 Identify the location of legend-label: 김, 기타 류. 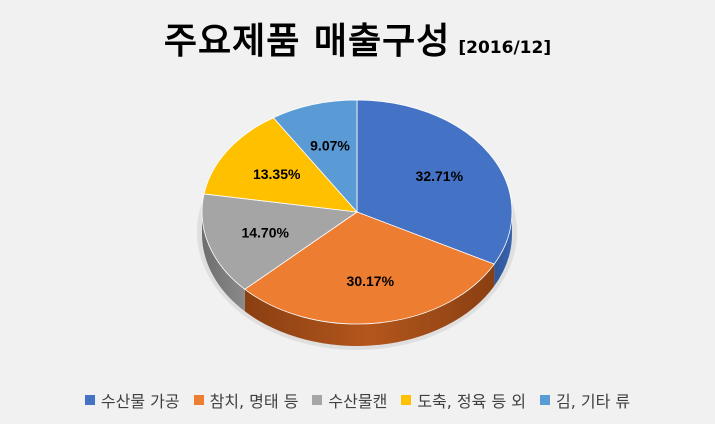
(593, 401).